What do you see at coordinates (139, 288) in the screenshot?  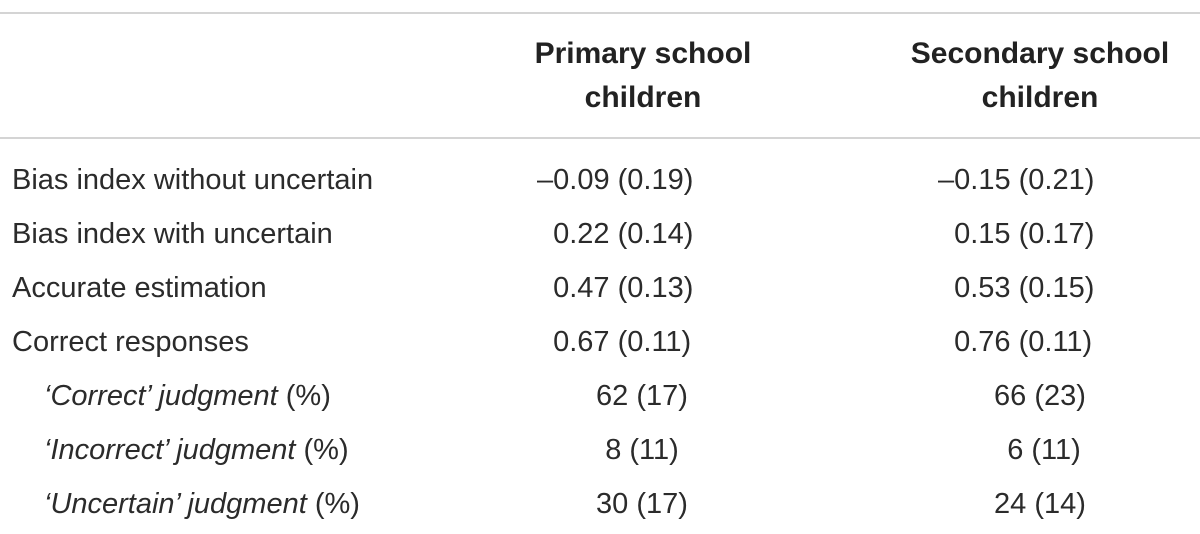 I see `row-label: Accurate estimation` at bounding box center [139, 288].